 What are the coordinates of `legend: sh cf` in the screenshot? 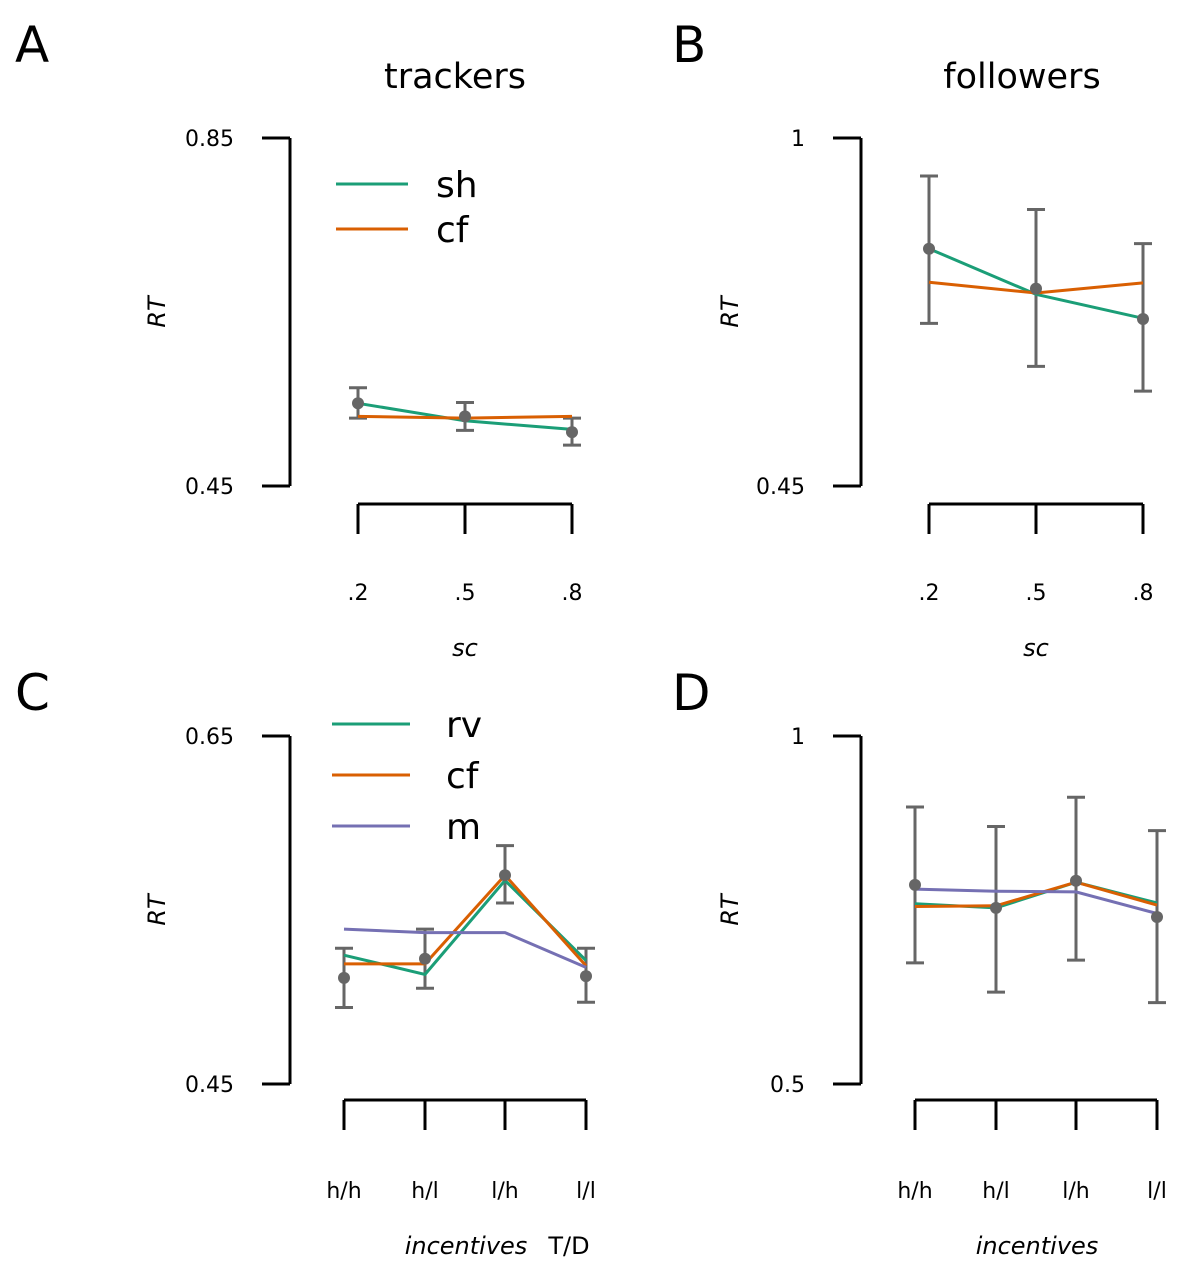 It's located at (407, 208).